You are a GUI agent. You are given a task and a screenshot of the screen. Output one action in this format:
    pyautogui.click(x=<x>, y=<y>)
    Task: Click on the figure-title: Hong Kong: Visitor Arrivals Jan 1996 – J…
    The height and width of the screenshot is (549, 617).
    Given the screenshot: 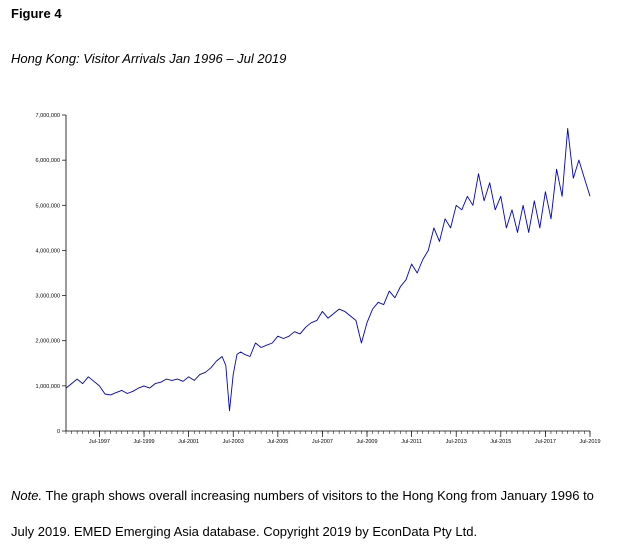 What is the action you would take?
    pyautogui.click(x=149, y=58)
    